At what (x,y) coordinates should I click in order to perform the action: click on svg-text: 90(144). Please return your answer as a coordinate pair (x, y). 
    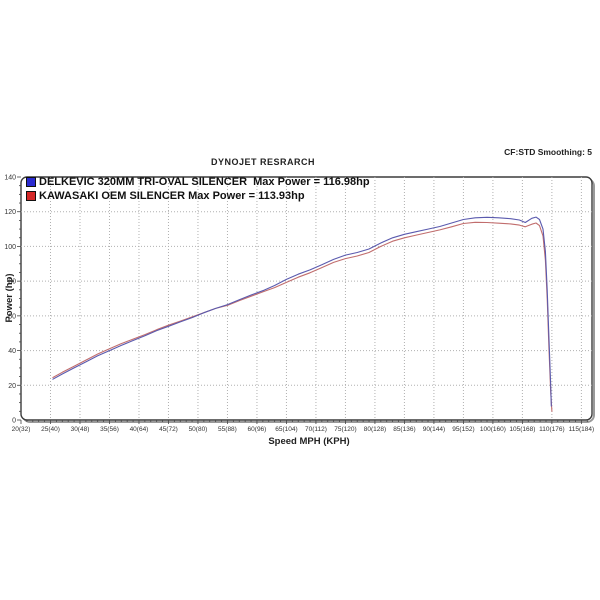
    Looking at the image, I should click on (434, 429).